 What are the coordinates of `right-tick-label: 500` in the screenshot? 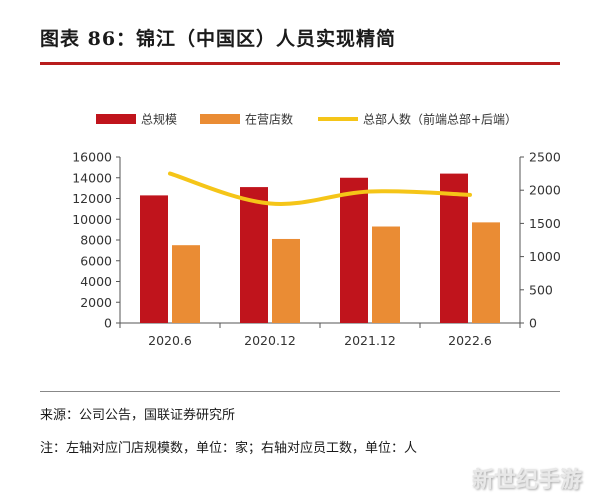 It's located at (541, 289).